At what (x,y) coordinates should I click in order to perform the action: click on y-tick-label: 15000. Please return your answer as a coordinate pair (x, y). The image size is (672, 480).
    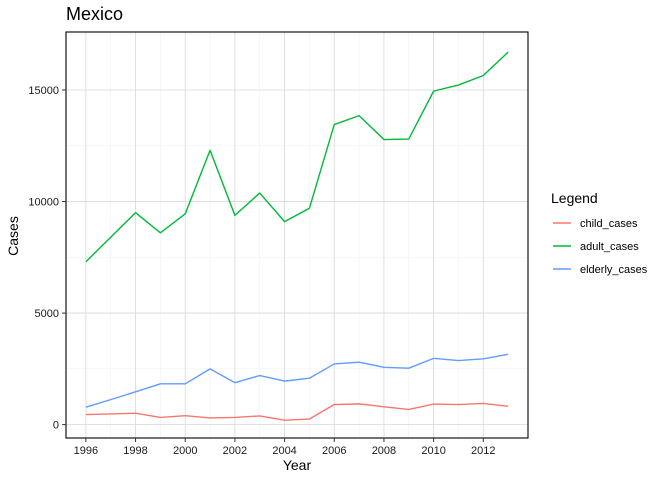
    Looking at the image, I should click on (43, 91).